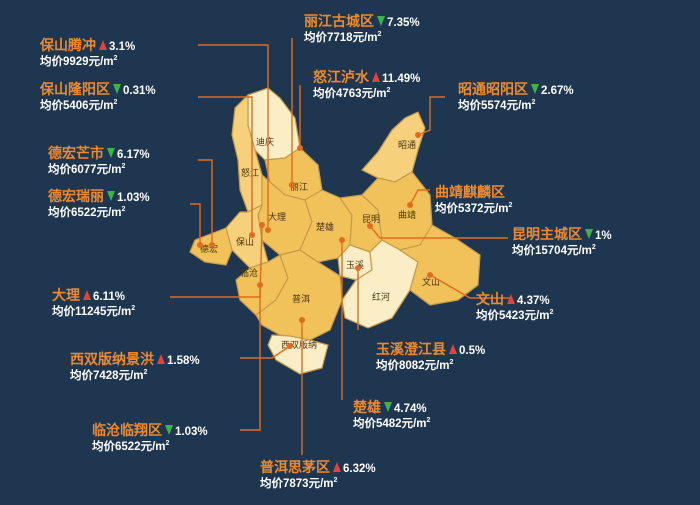  Describe the element at coordinates (497, 106) in the screenshot. I see `callout-price: 均价5574元/m2` at that location.